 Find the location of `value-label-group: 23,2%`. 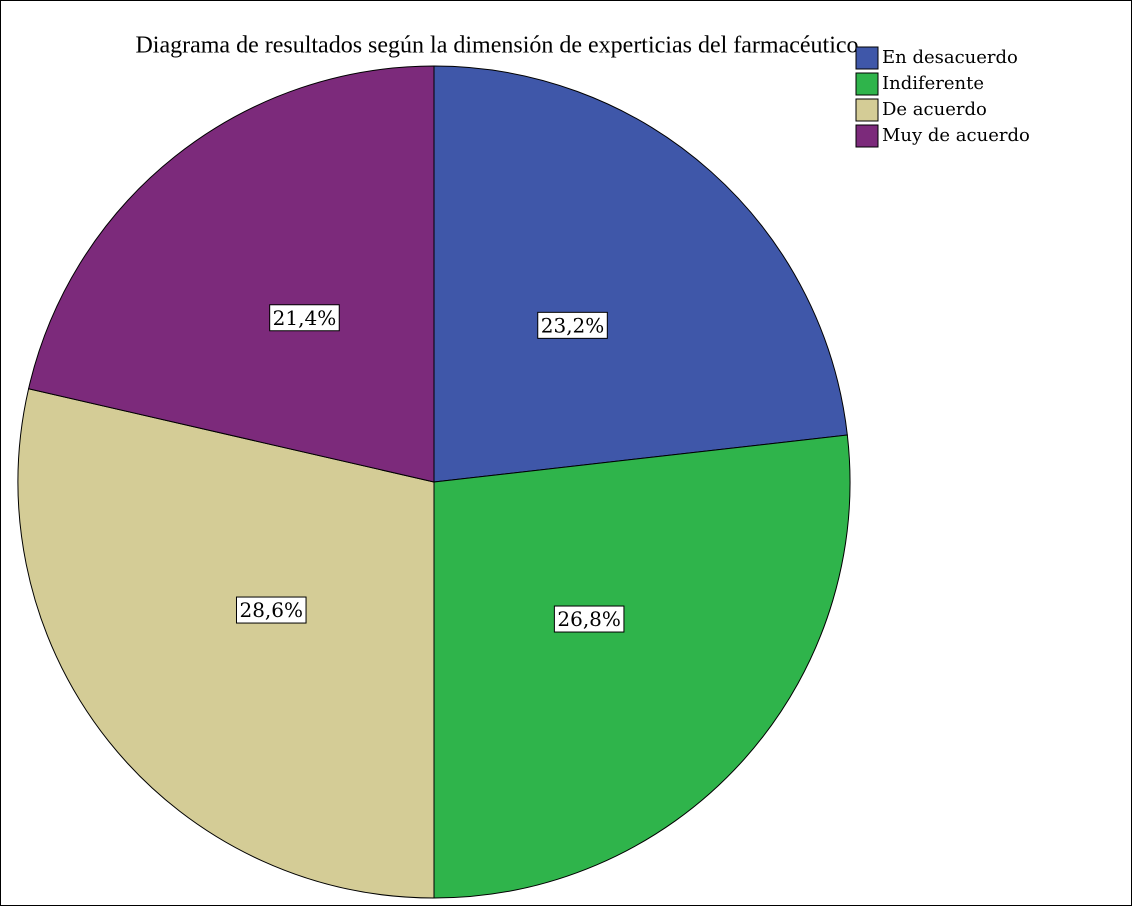

value-label-group: 23,2% is located at coordinates (572, 325).